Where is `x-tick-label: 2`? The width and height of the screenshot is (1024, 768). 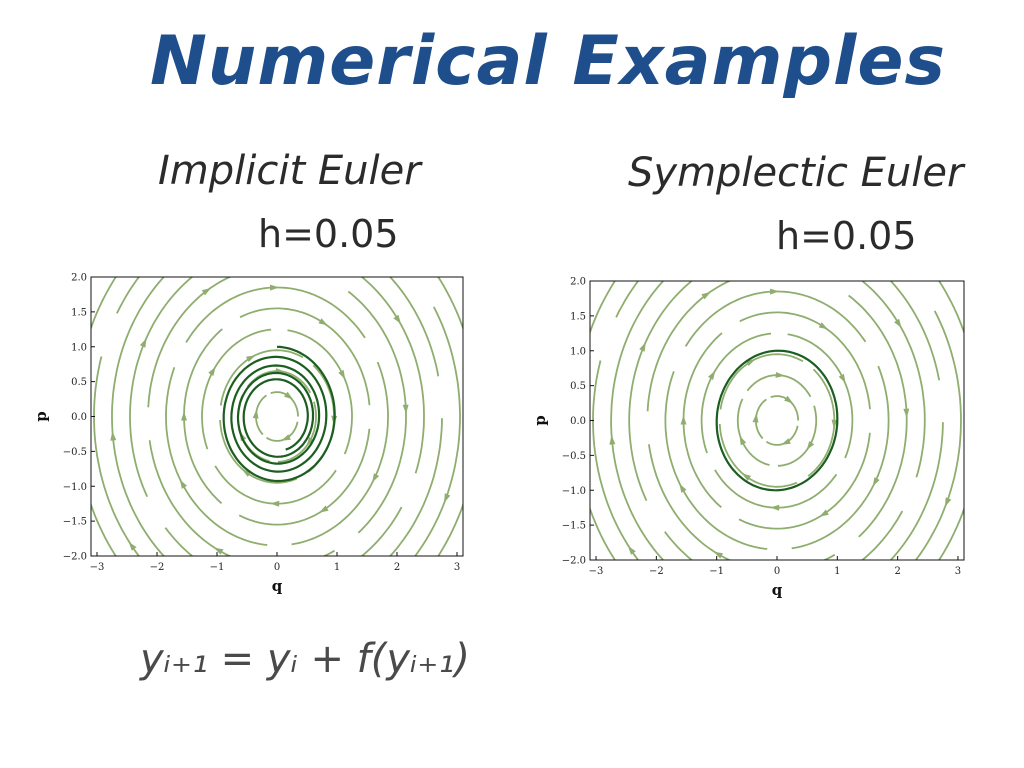 x-tick-label: 2 is located at coordinates (897, 571).